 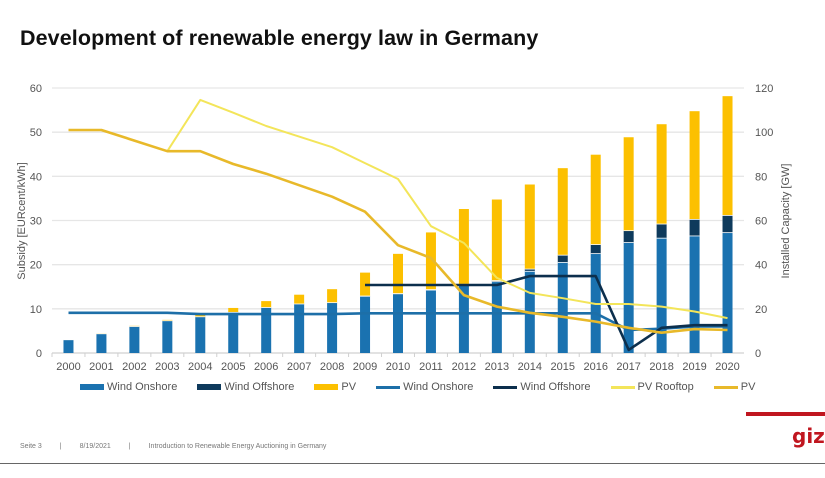 What do you see at coordinates (167, 367) in the screenshot?
I see `x-tick-label: 2003` at bounding box center [167, 367].